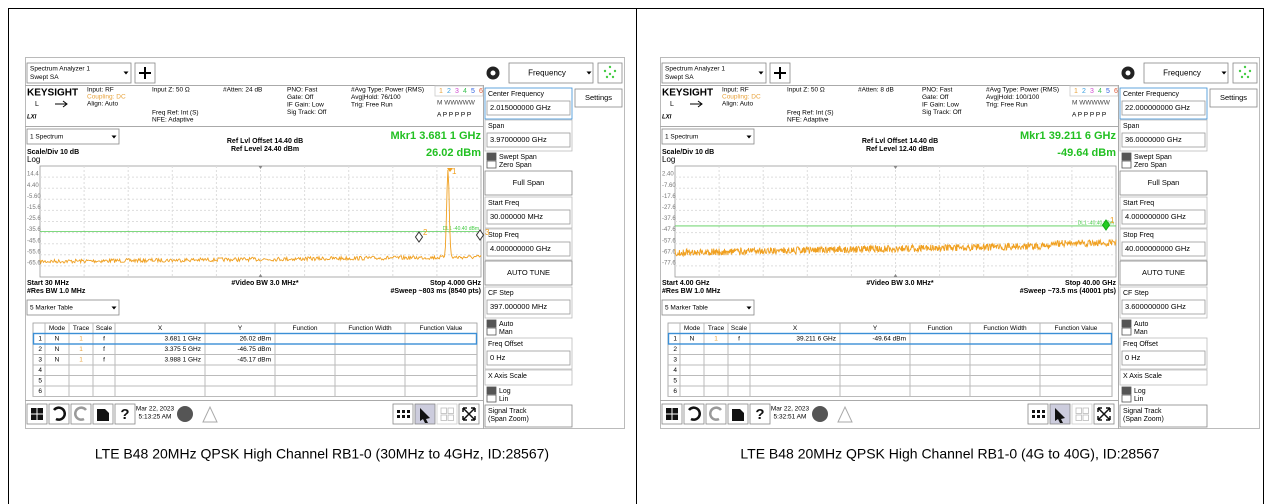  What do you see at coordinates (816, 338) in the screenshot?
I see `table-cell: 39.211 6 GHz` at bounding box center [816, 338].